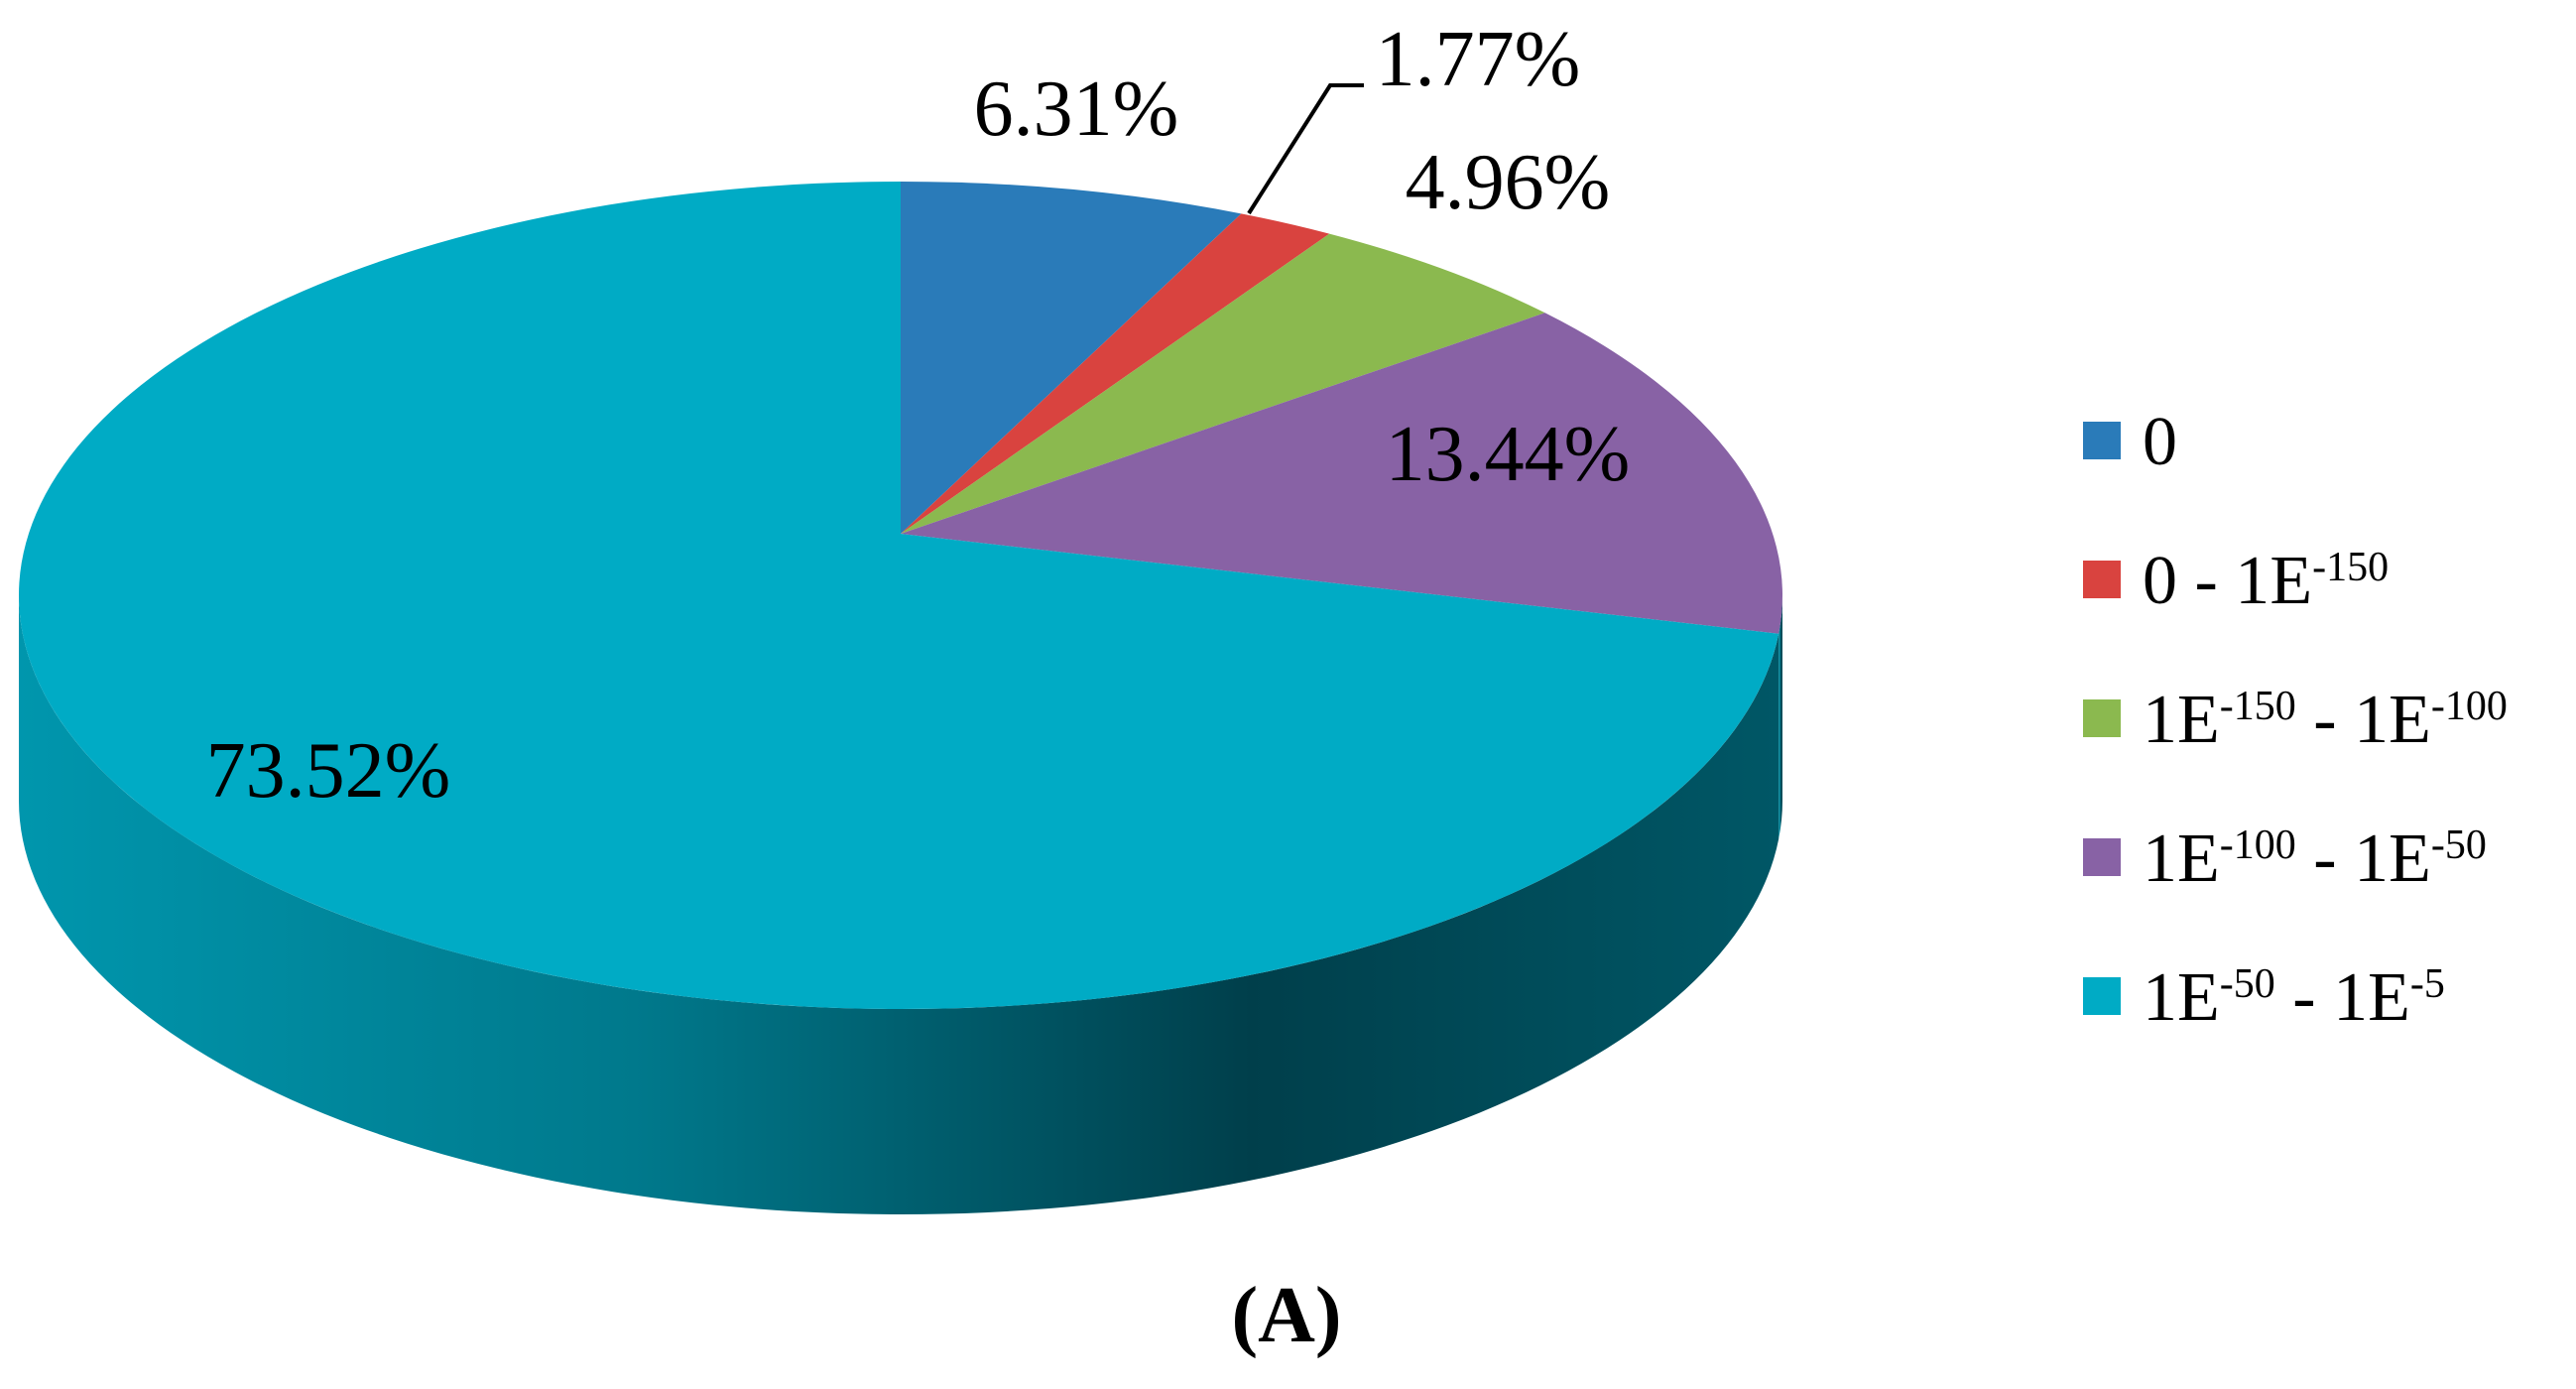 This screenshot has width=2576, height=1389. I want to click on legend-label: 0 - 1E-150, so click(2266, 581).